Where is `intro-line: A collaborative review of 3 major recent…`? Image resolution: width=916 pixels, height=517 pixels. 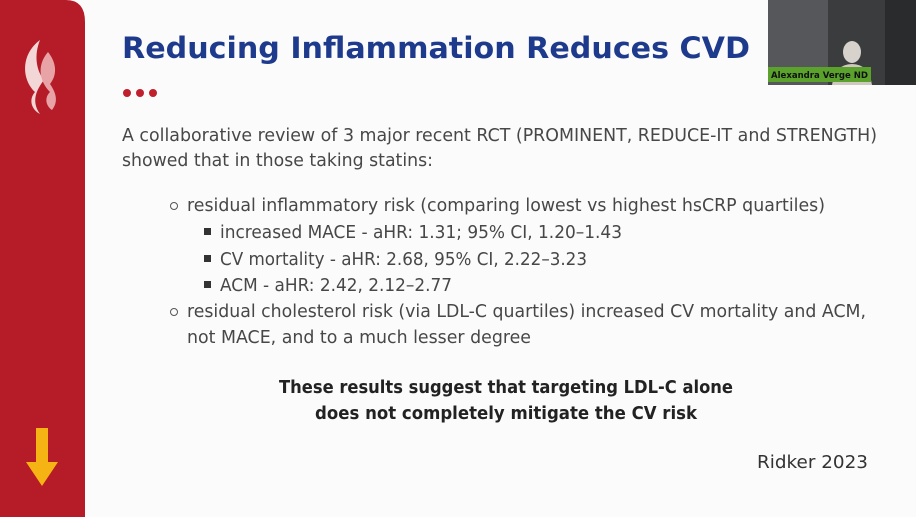
intro-line: A collaborative review of 3 major recent… is located at coordinates (499, 135).